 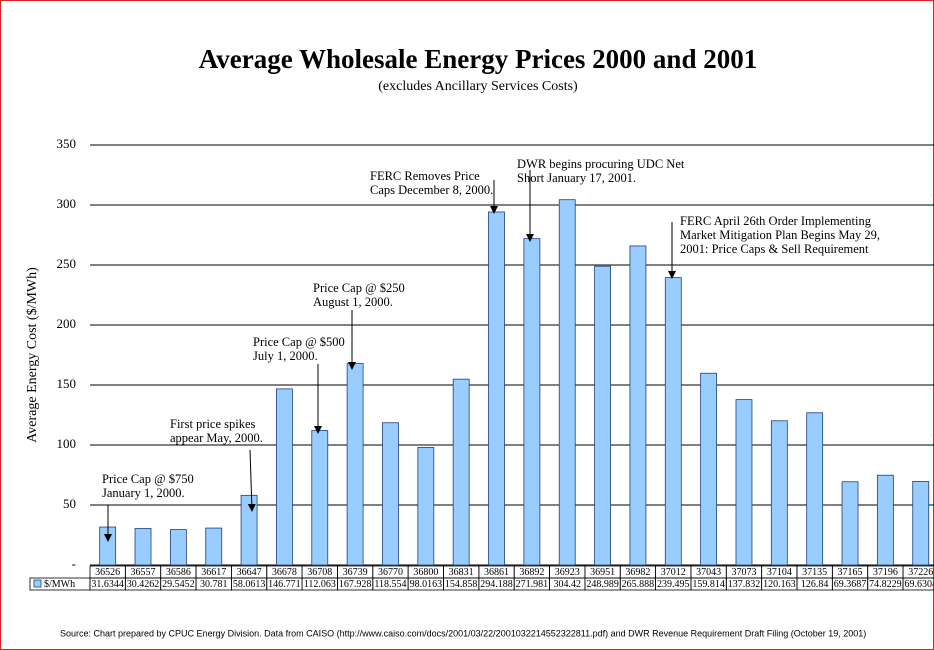 What do you see at coordinates (213, 424) in the screenshot?
I see `annotation: First price spikes` at bounding box center [213, 424].